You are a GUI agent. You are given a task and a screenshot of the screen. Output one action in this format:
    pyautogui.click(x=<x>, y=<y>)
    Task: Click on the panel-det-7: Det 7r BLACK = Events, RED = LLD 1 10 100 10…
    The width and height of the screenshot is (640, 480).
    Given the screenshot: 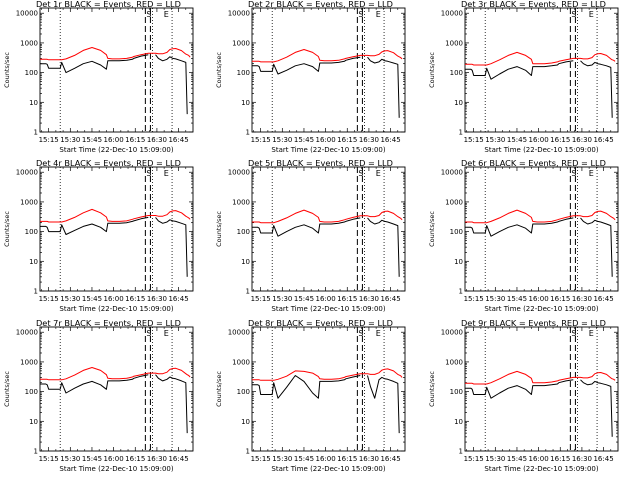 What is the action you would take?
    pyautogui.click(x=98, y=395)
    